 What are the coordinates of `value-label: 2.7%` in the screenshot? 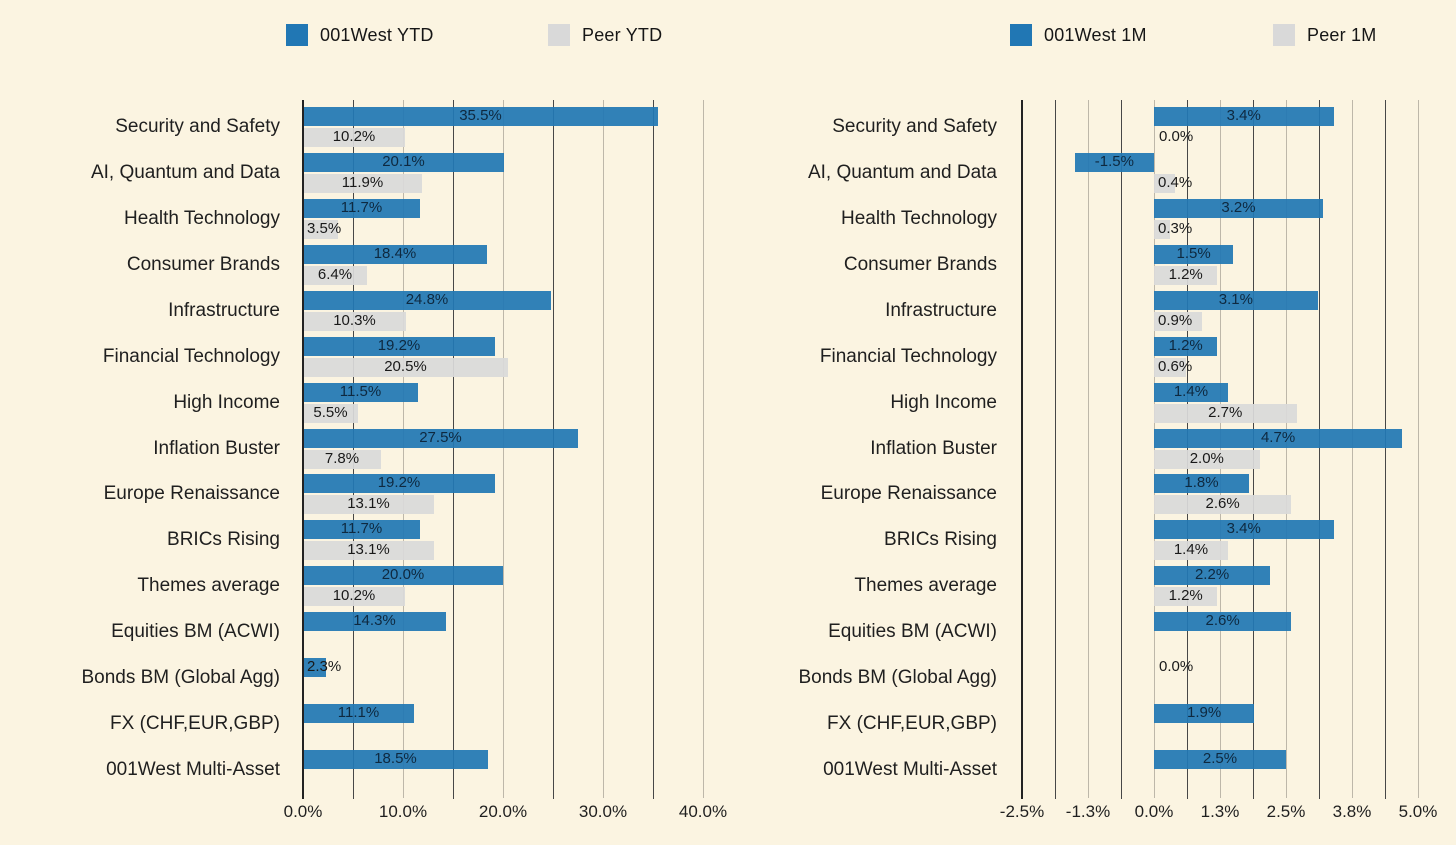 It's located at (1225, 412).